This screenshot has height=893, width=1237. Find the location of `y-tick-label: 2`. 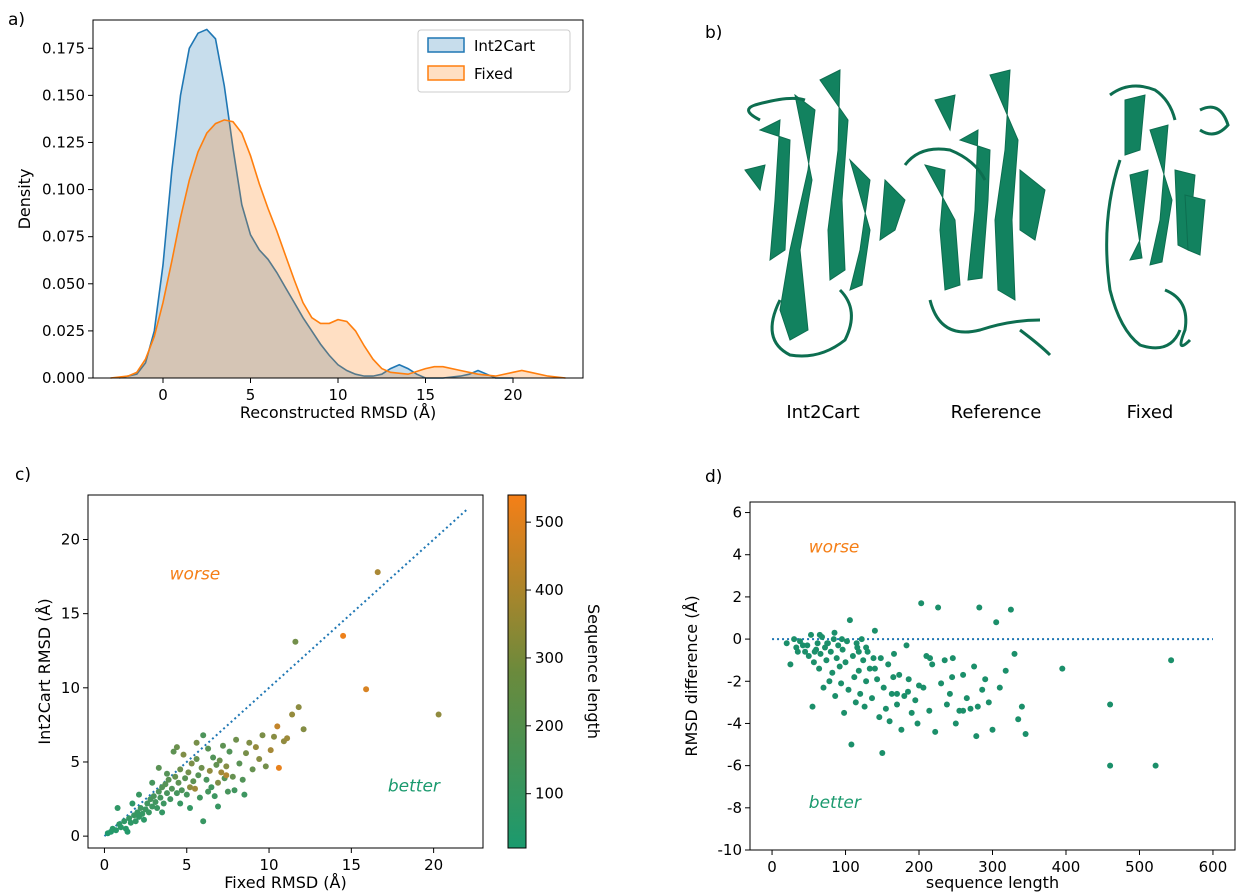

y-tick-label: 2 is located at coordinates (737, 597).